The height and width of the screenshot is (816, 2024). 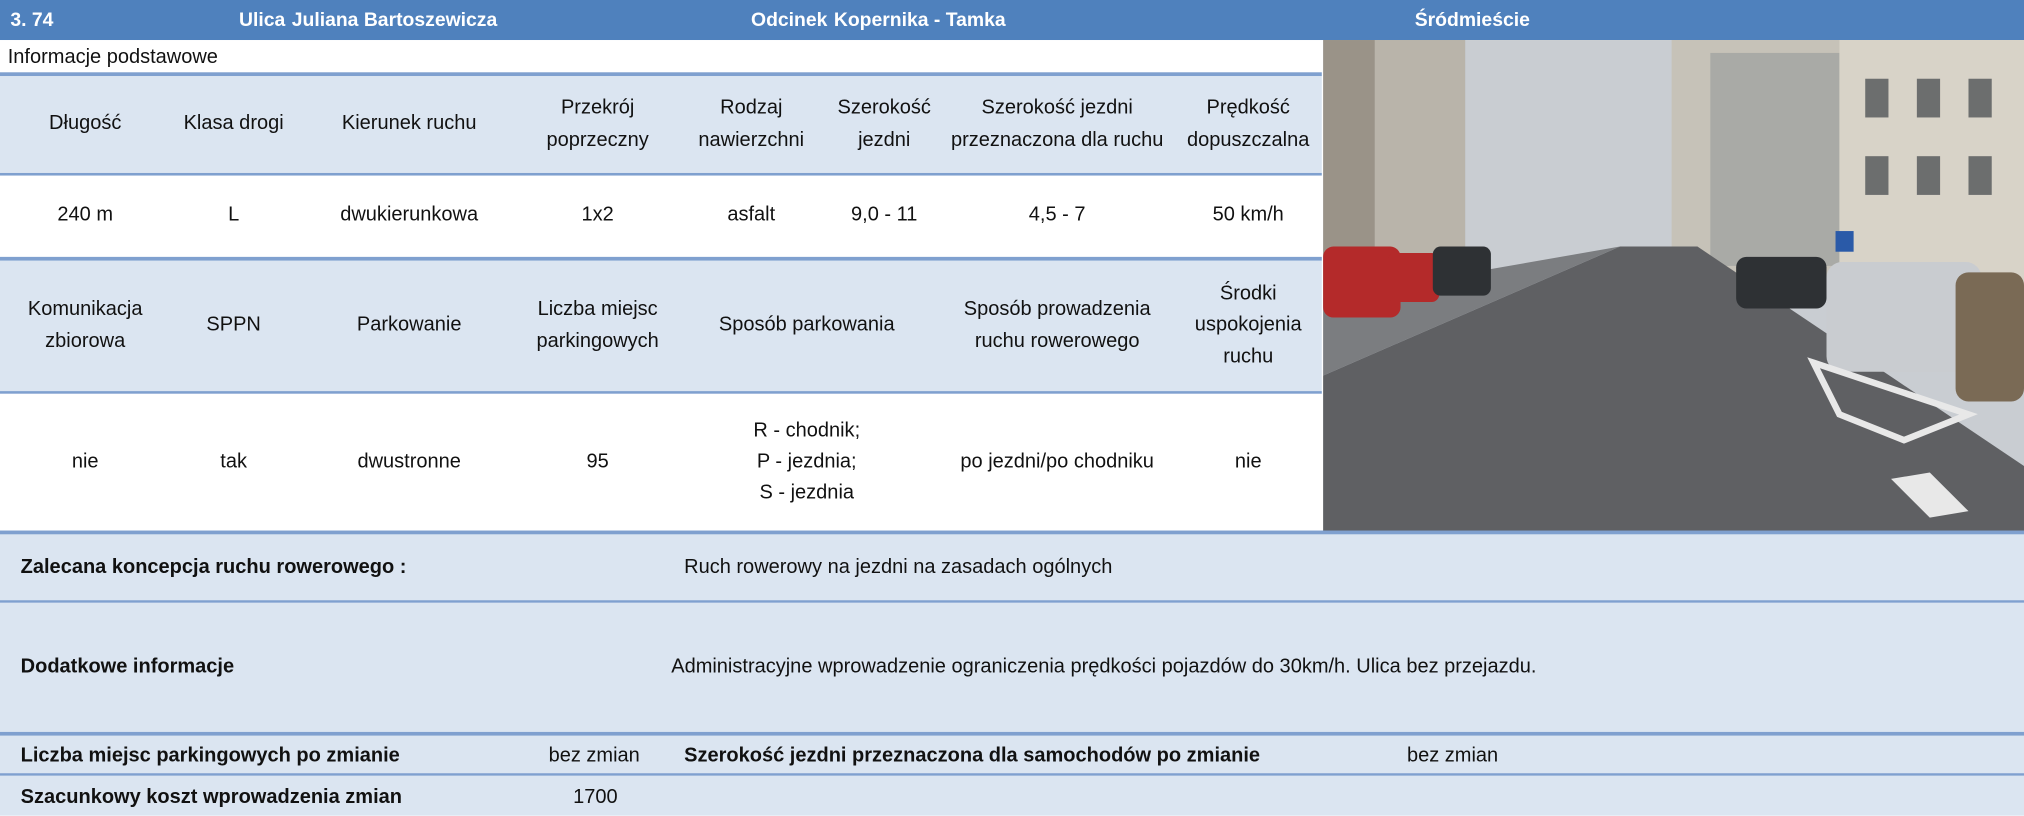 I want to click on cost-value: 1700, so click(x=595, y=797).